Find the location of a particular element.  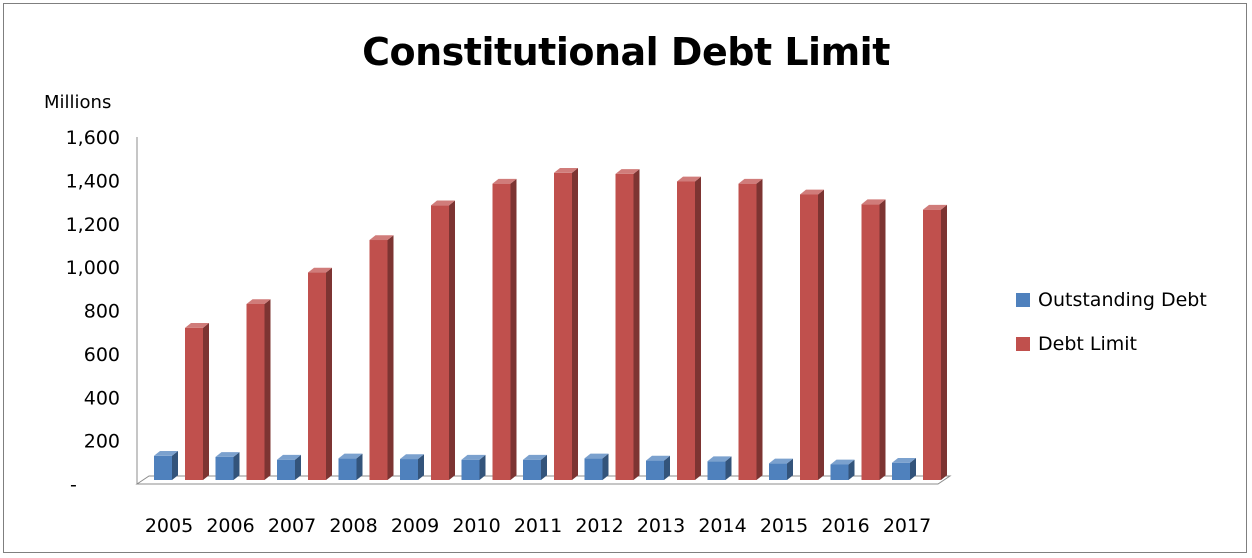

x-tick-label: 2009 is located at coordinates (415, 526).